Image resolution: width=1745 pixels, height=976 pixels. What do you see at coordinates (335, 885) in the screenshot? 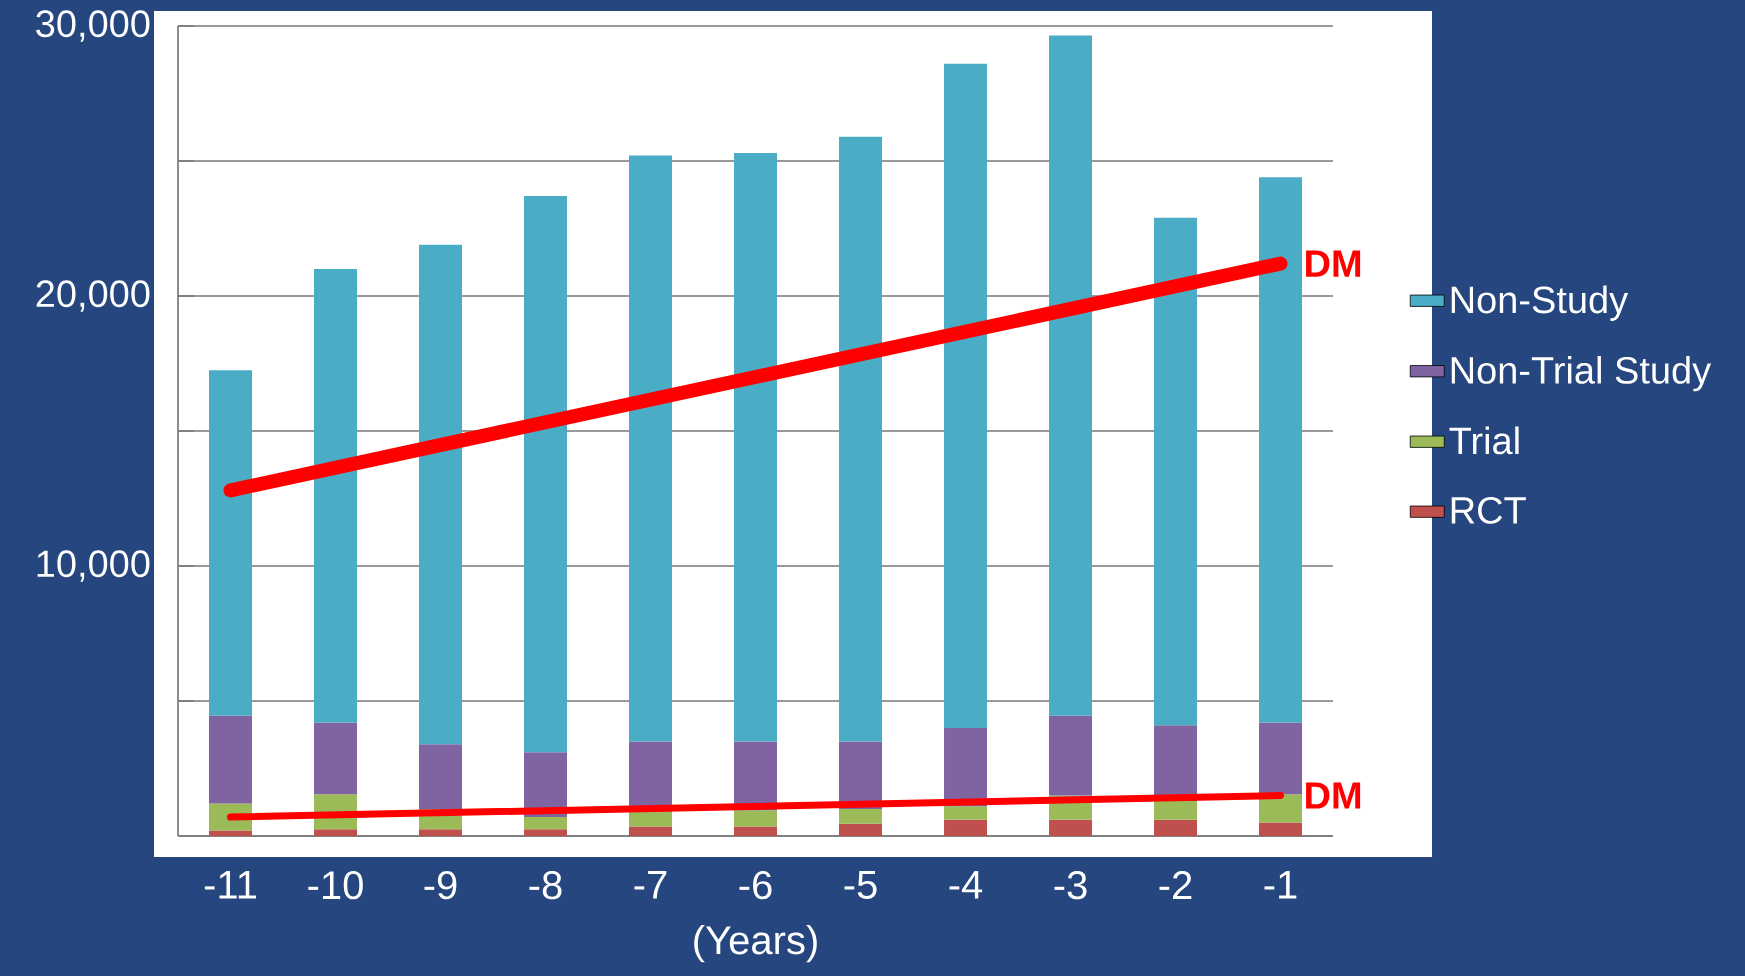
I see `x-tick-label: -10` at bounding box center [335, 885].